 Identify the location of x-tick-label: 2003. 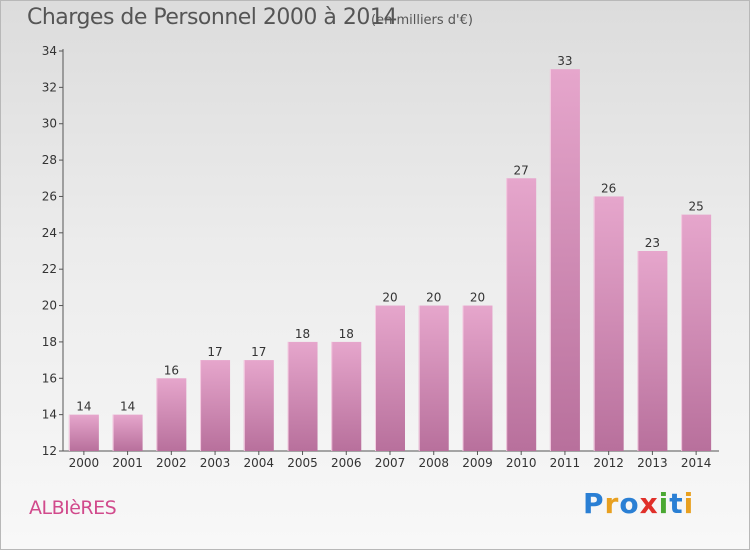
(215, 463).